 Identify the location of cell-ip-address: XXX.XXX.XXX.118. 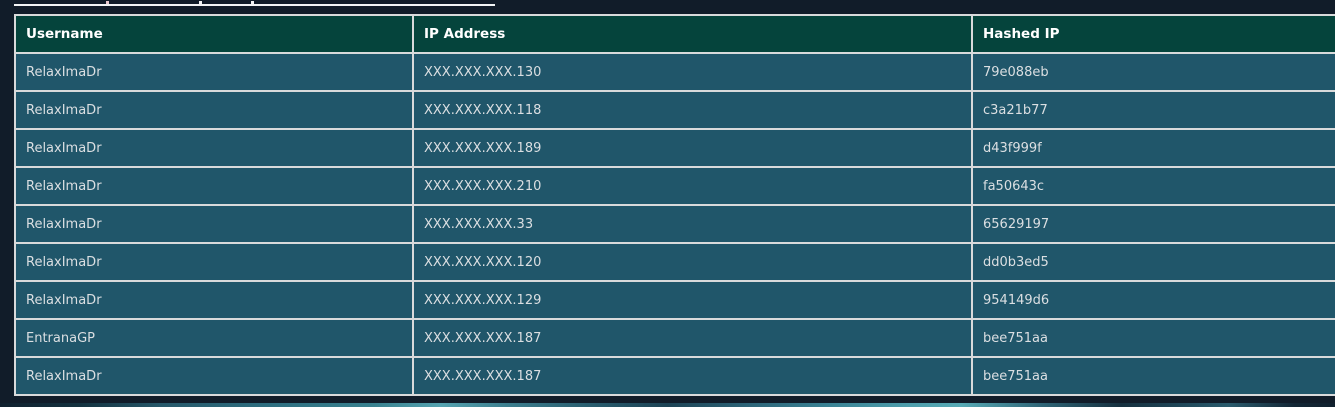
(692, 110).